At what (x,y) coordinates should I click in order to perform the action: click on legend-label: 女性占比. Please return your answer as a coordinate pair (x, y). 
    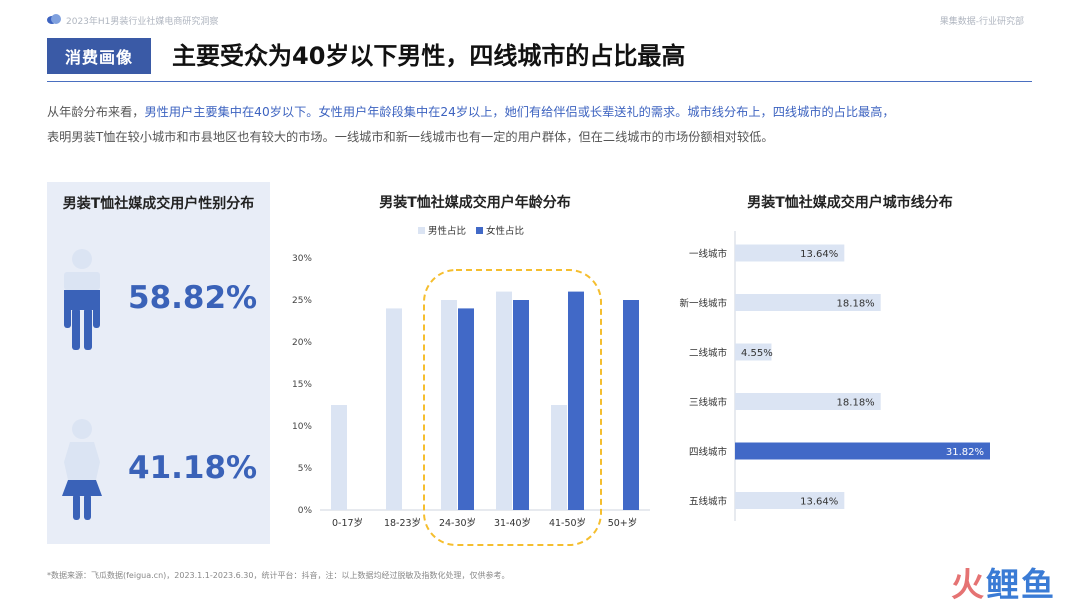
    Looking at the image, I should click on (505, 231).